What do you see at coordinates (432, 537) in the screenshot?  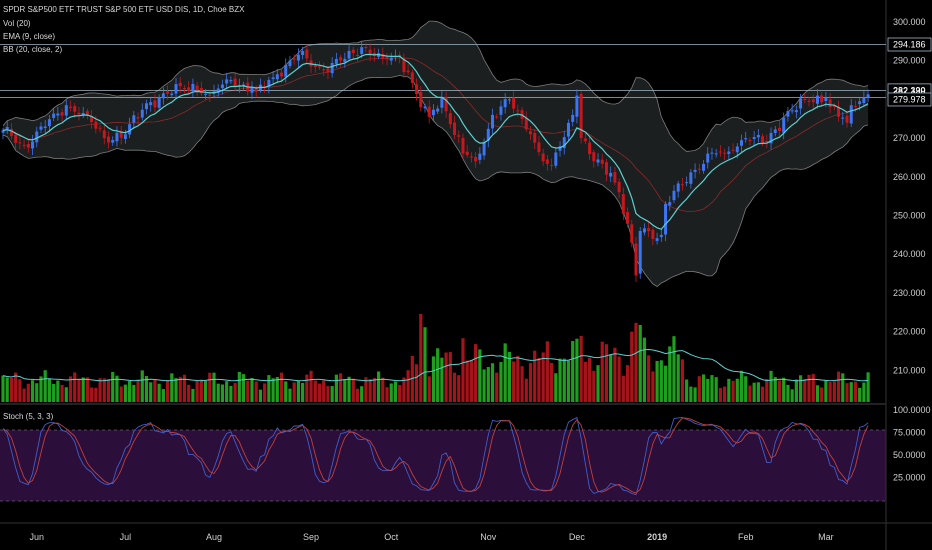 I see `time-axis: Jun Jul Aug Sep Oct Nov Dec 2019 Feb Mar` at bounding box center [432, 537].